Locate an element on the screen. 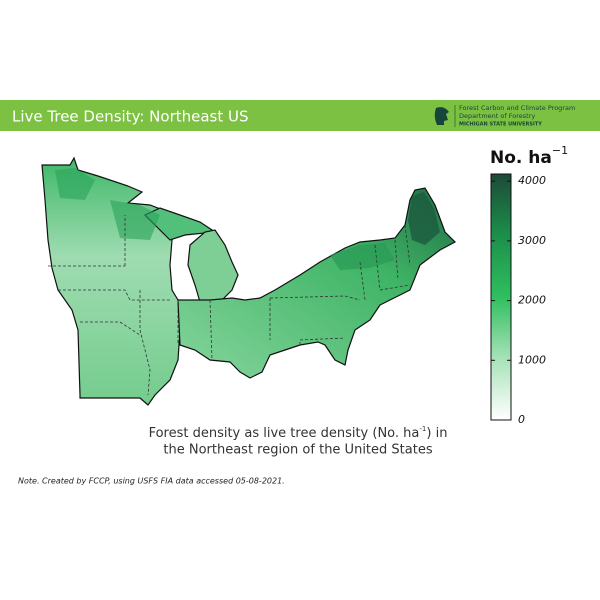  caption-sup: -1 is located at coordinates (422, 429).